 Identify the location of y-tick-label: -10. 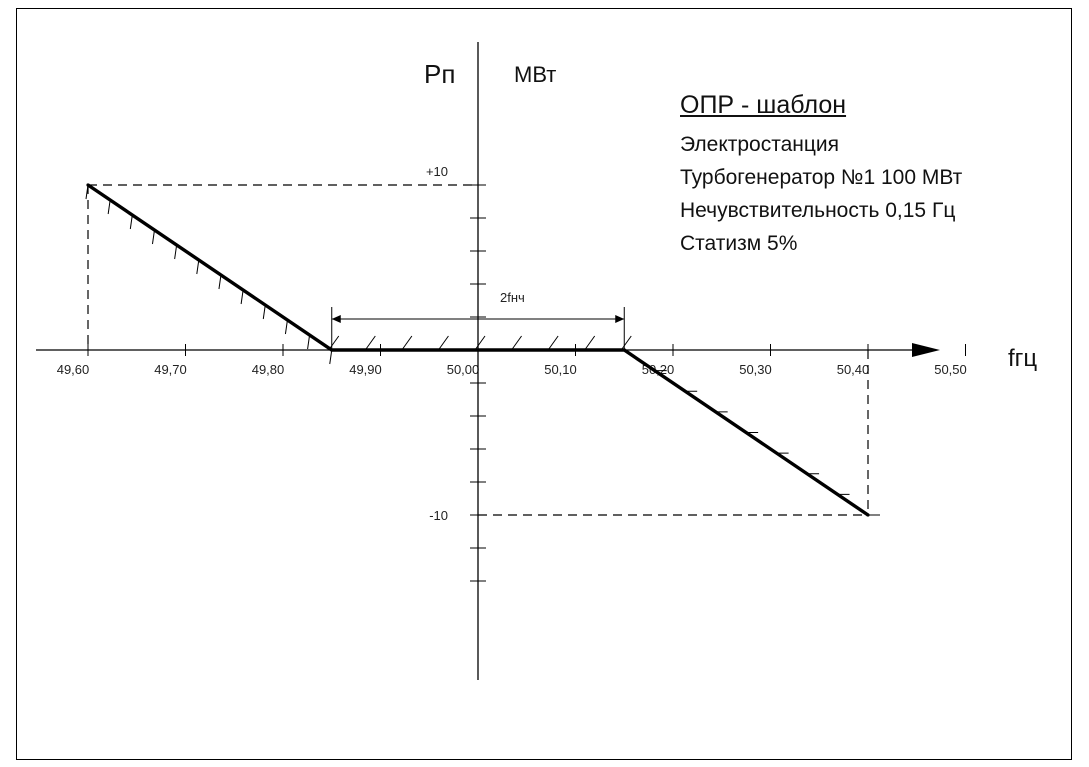
(438, 515).